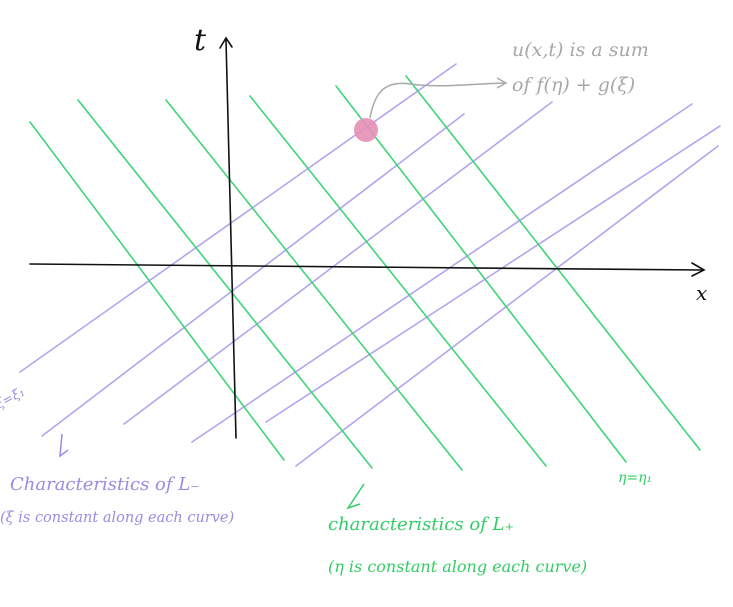  I want to click on annotation-arrow, so click(437, 100).